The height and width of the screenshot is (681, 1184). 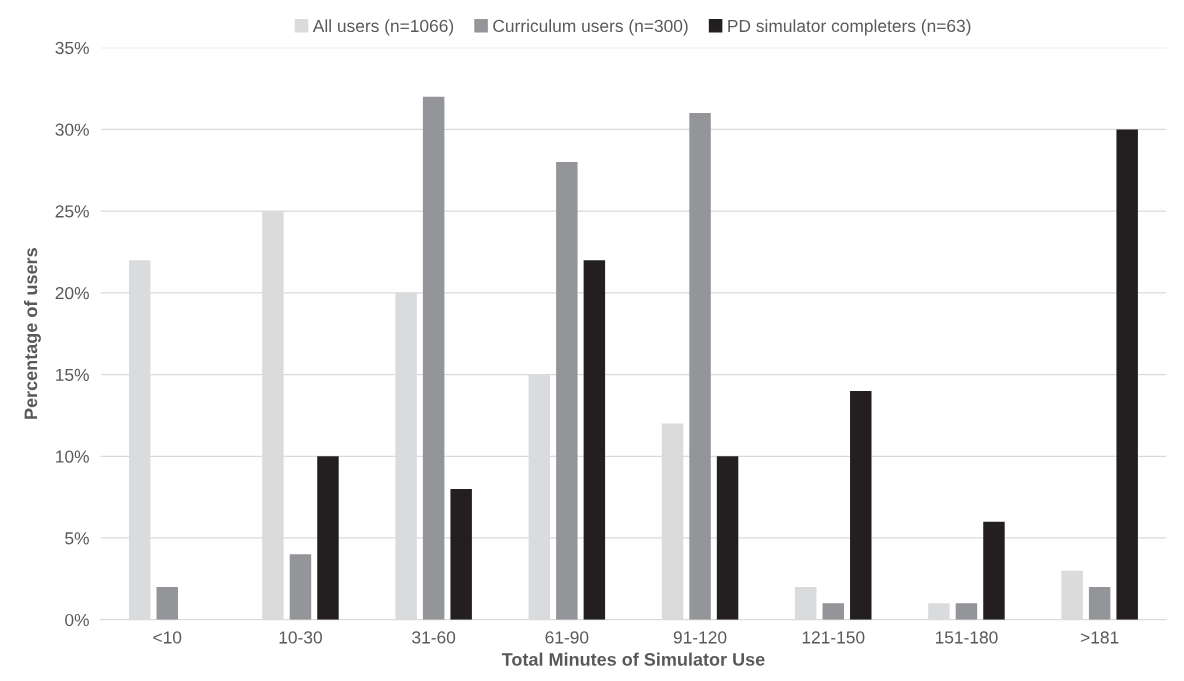 What do you see at coordinates (77, 620) in the screenshot?
I see `y-tick-label: 0%` at bounding box center [77, 620].